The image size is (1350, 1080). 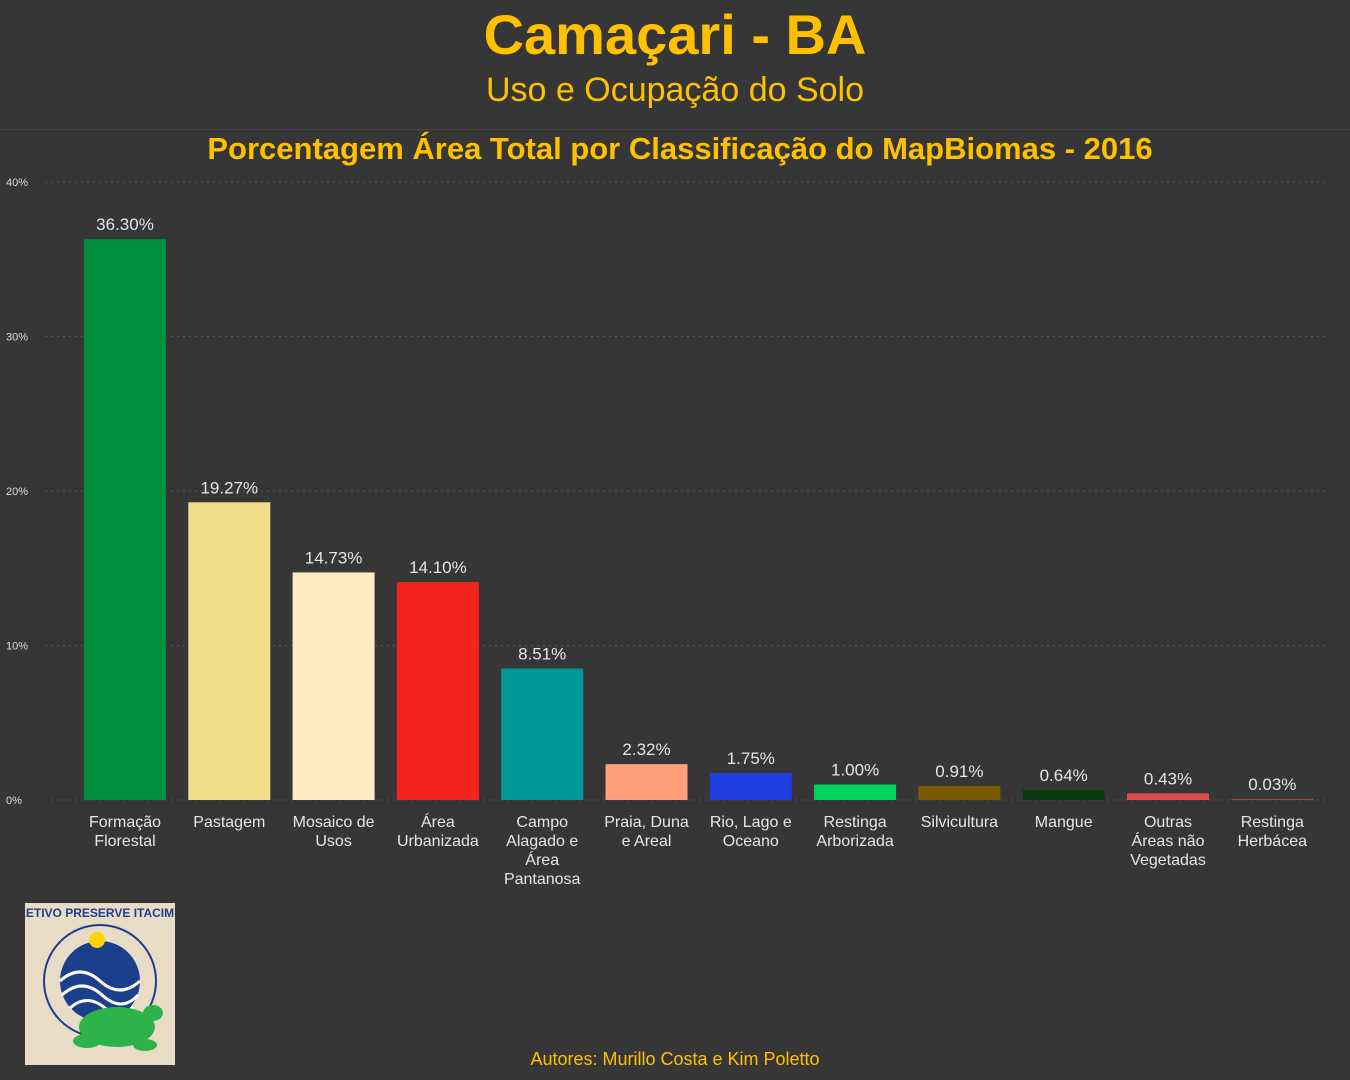 I want to click on x-tick-label: Praia, Duna, so click(x=646, y=822).